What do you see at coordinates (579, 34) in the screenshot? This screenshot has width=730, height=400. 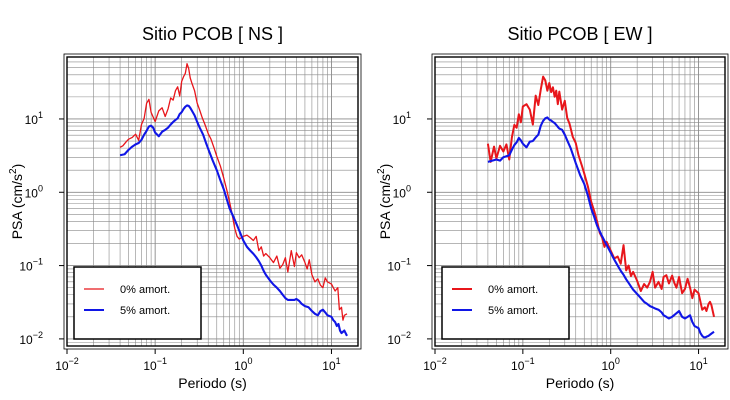 I see `chart-title: Sitio PCOB [ EW ]` at bounding box center [579, 34].